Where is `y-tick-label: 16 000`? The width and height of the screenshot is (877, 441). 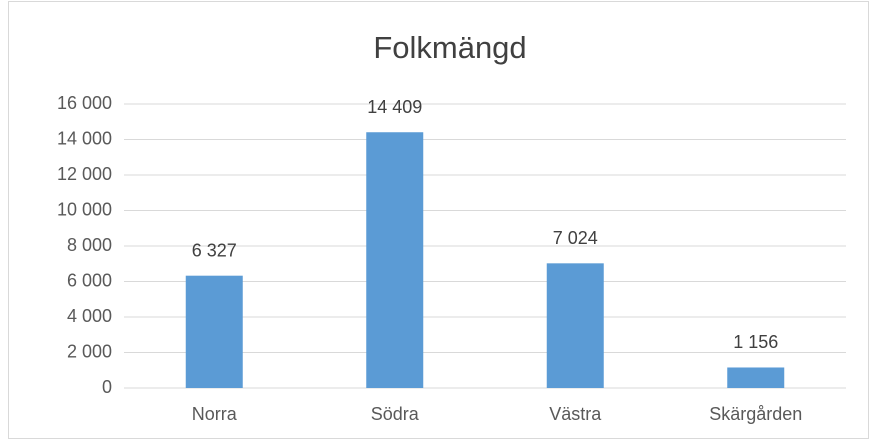 y-tick-label: 16 000 is located at coordinates (84, 103).